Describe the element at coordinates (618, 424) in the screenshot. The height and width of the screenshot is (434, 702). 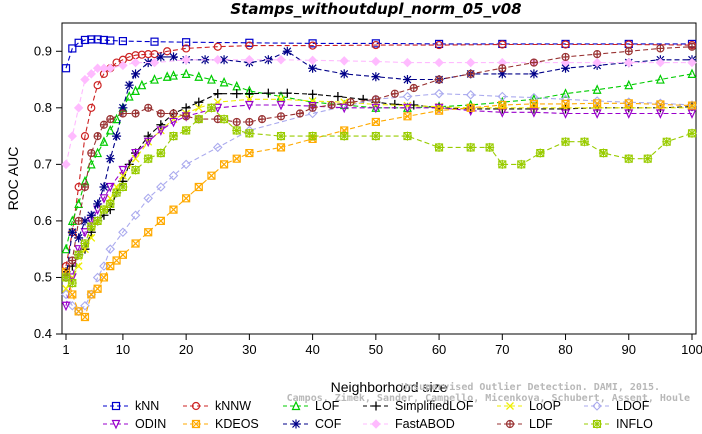
I see `legend-item-inflo: INFLO` at that location.